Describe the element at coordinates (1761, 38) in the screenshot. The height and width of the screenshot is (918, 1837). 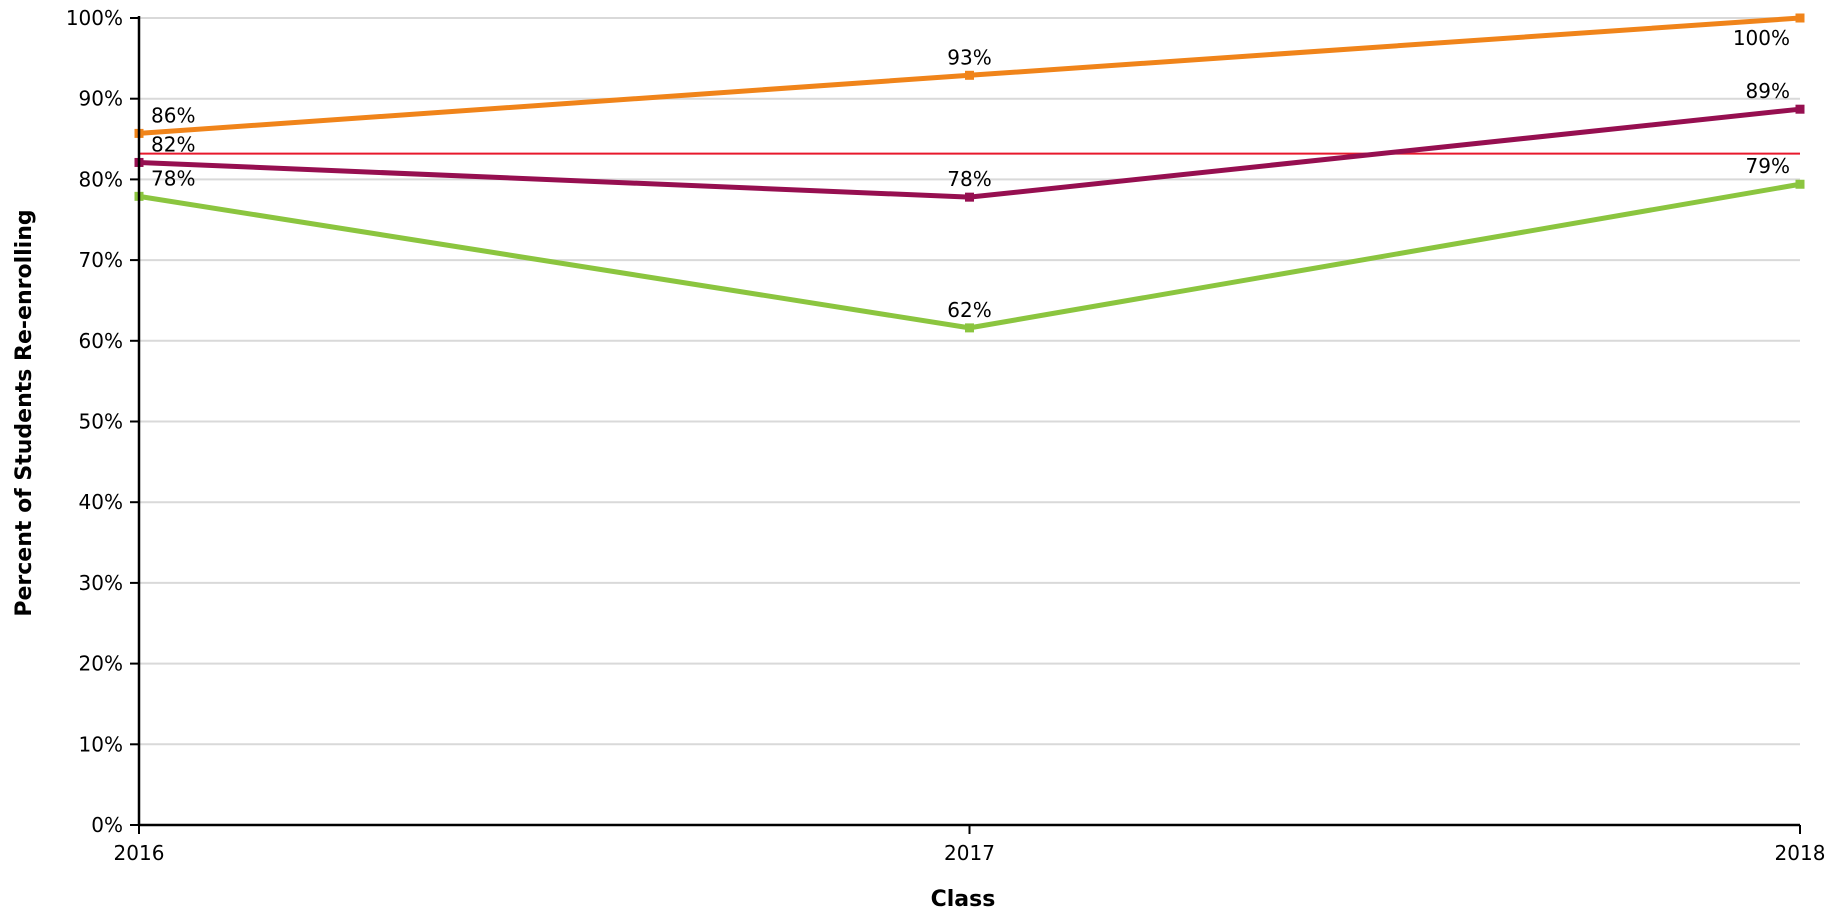
I see `data-label: 100%` at that location.